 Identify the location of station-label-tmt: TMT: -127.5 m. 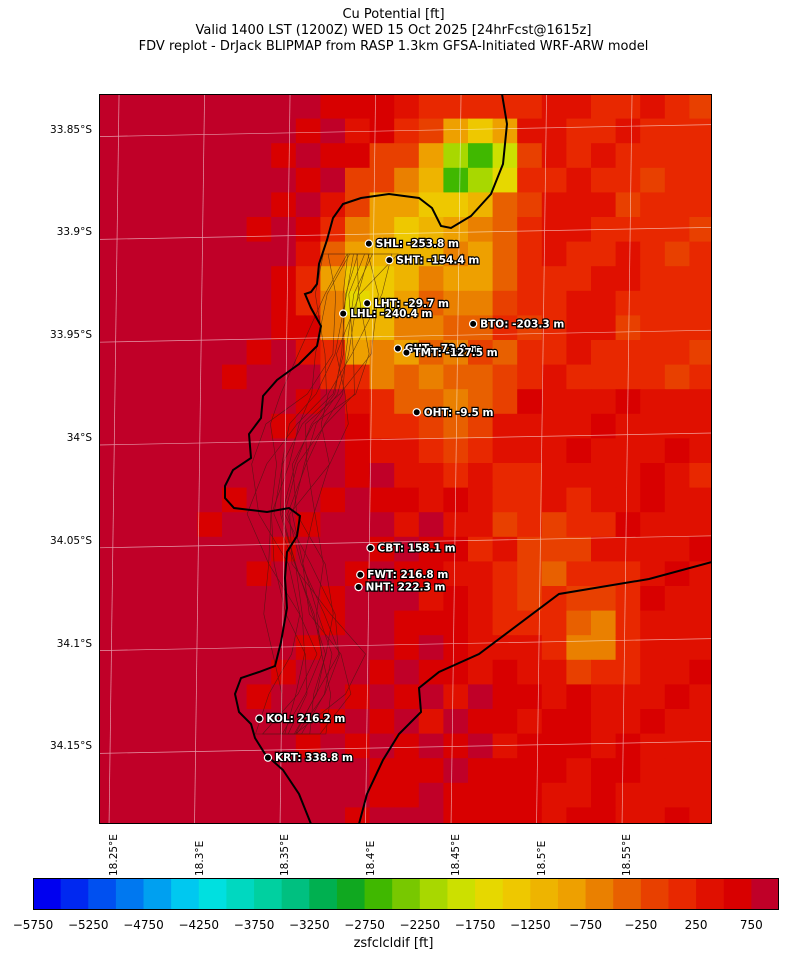
(455, 353).